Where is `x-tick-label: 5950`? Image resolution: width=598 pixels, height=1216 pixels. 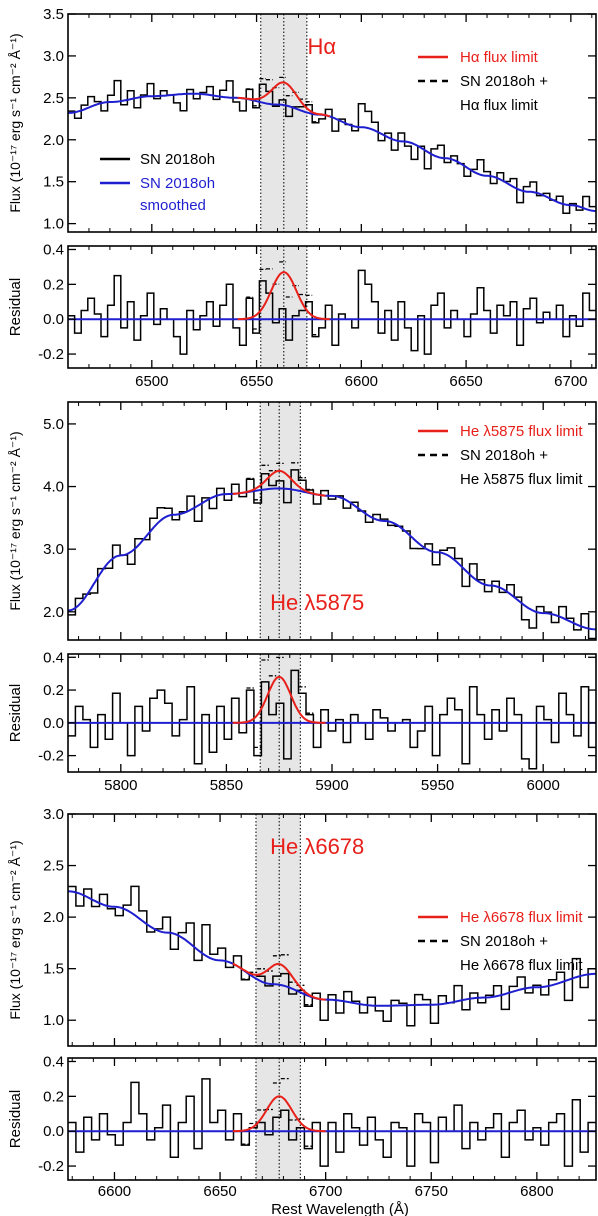
x-tick-label: 5950 is located at coordinates (437, 785).